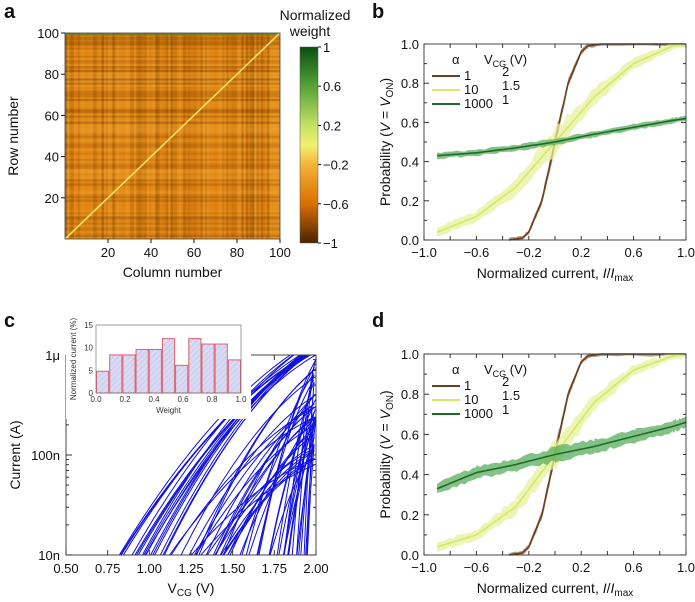  What do you see at coordinates (52, 115) in the screenshot?
I see `y-tick-label: 60` at bounding box center [52, 115].